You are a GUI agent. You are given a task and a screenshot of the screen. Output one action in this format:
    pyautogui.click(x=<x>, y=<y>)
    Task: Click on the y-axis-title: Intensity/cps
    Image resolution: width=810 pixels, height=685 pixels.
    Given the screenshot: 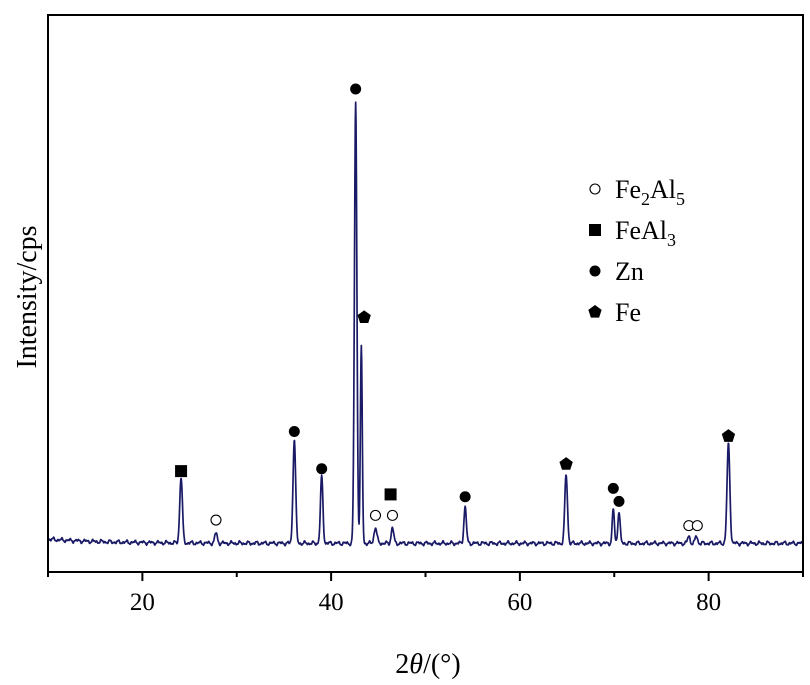 What is the action you would take?
    pyautogui.click(x=27, y=296)
    